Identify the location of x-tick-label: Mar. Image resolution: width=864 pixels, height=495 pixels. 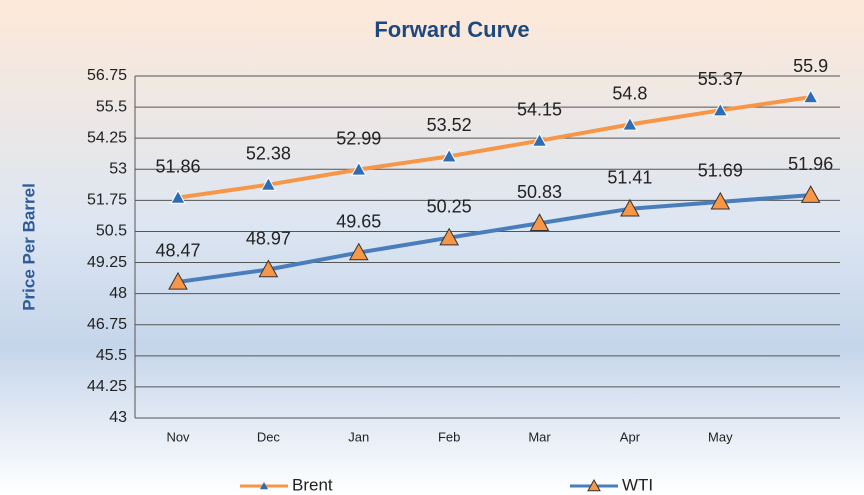
(539, 436).